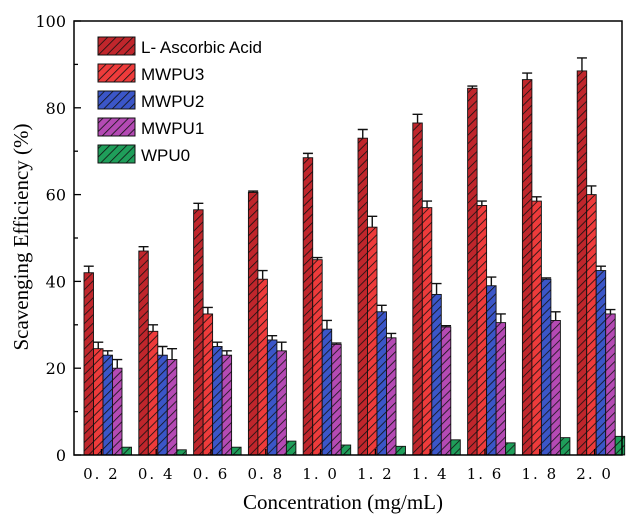 The width and height of the screenshot is (630, 515). Describe the element at coordinates (211, 474) in the screenshot. I see `x-tick-label: 0. 6` at that location.